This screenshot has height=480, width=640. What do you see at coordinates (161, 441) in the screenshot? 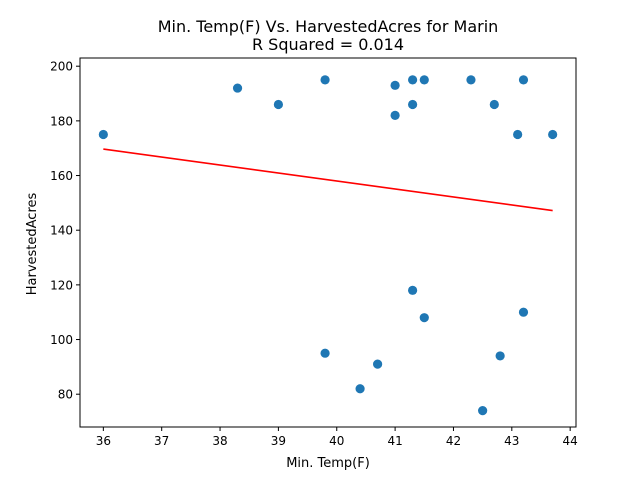
I see `x-tick-label: 37` at bounding box center [161, 441].